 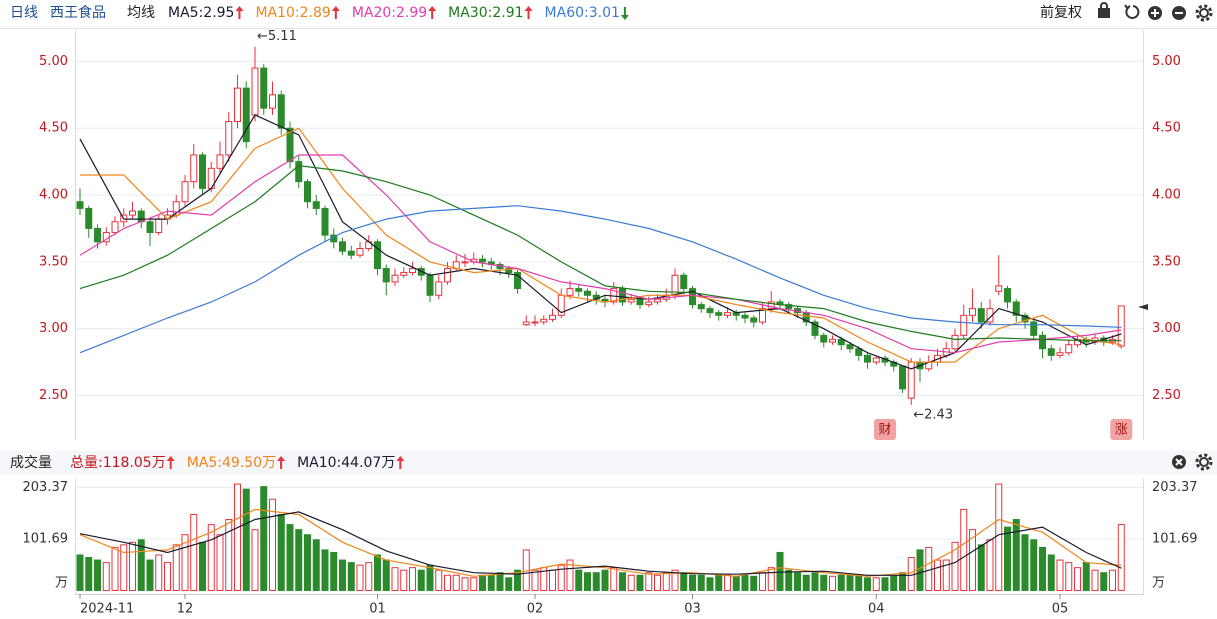 What do you see at coordinates (46, 538) in the screenshot?
I see `vol-tick-label: 101.69` at bounding box center [46, 538].